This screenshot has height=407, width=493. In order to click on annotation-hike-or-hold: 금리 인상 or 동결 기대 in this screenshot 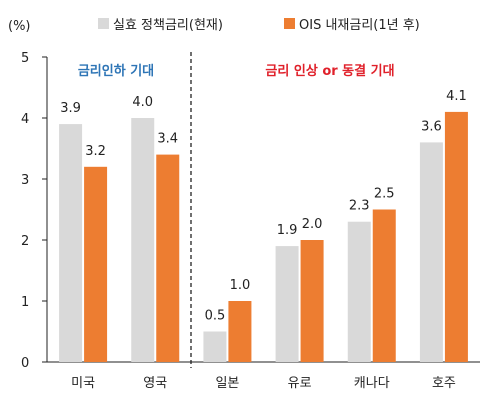, I will do `click(329, 71)`.